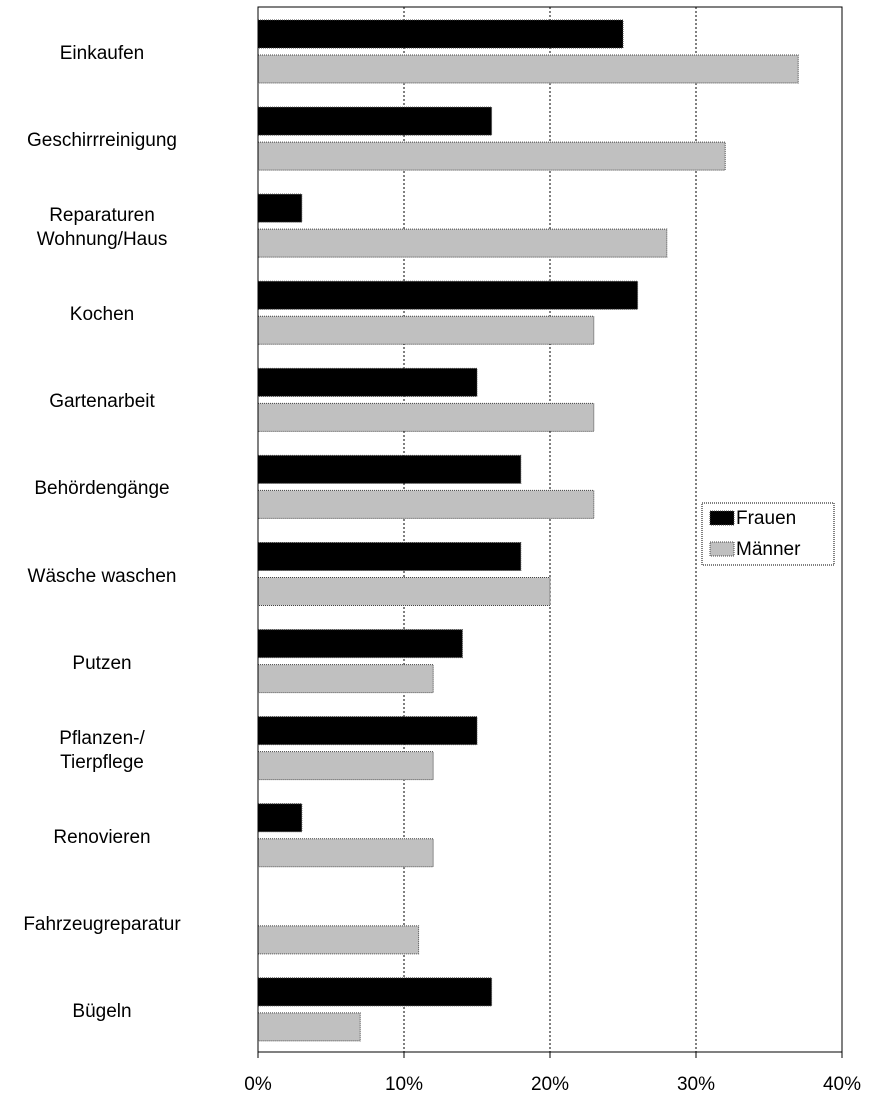 The height and width of the screenshot is (1101, 871). Describe the element at coordinates (696, 1084) in the screenshot. I see `x-tick-label: 30%` at that location.